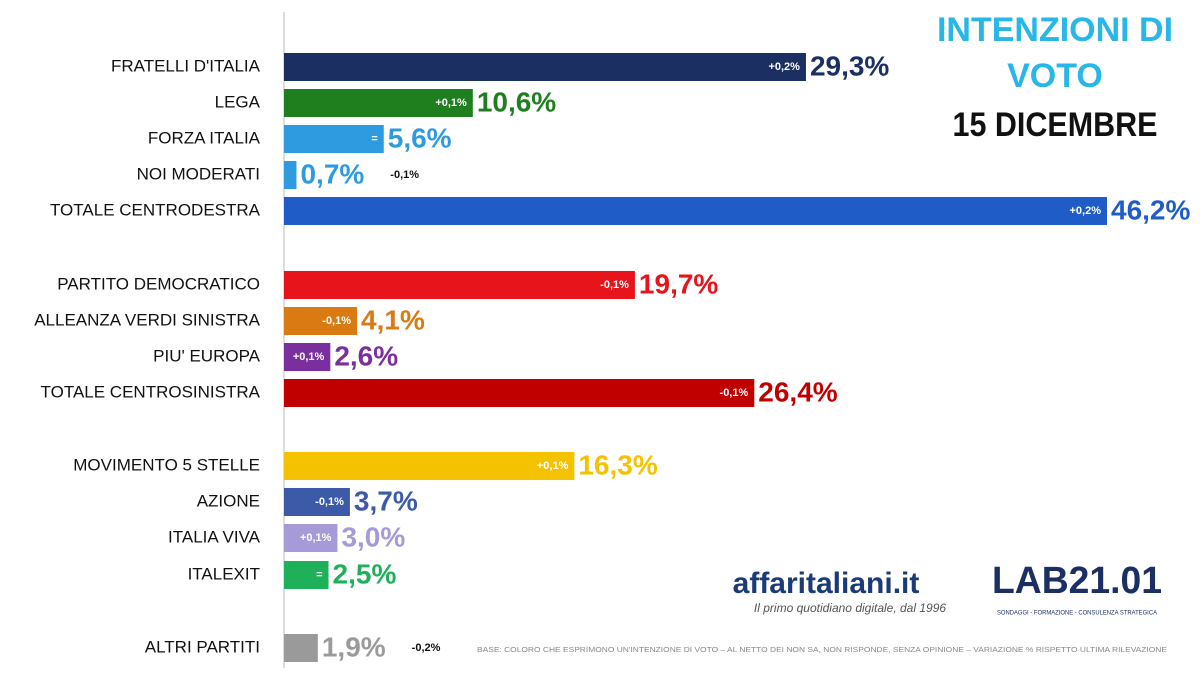 The height and width of the screenshot is (680, 1200). I want to click on category-label: ALLEANZA VERDI SINISTRA, so click(147, 319).